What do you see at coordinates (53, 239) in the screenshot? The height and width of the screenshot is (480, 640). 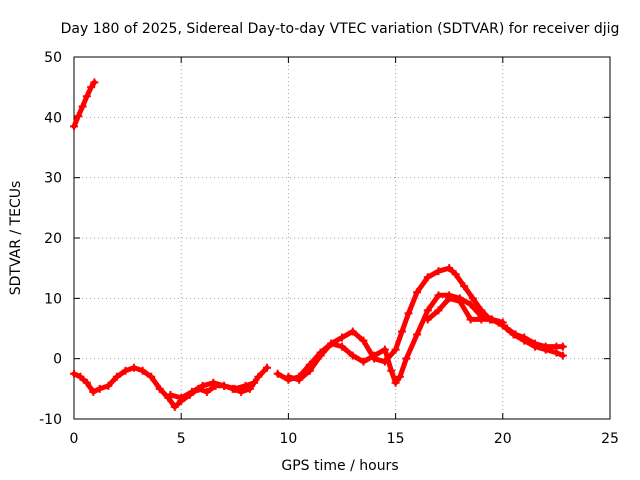 I see `y-tick-label: 20` at bounding box center [53, 239].